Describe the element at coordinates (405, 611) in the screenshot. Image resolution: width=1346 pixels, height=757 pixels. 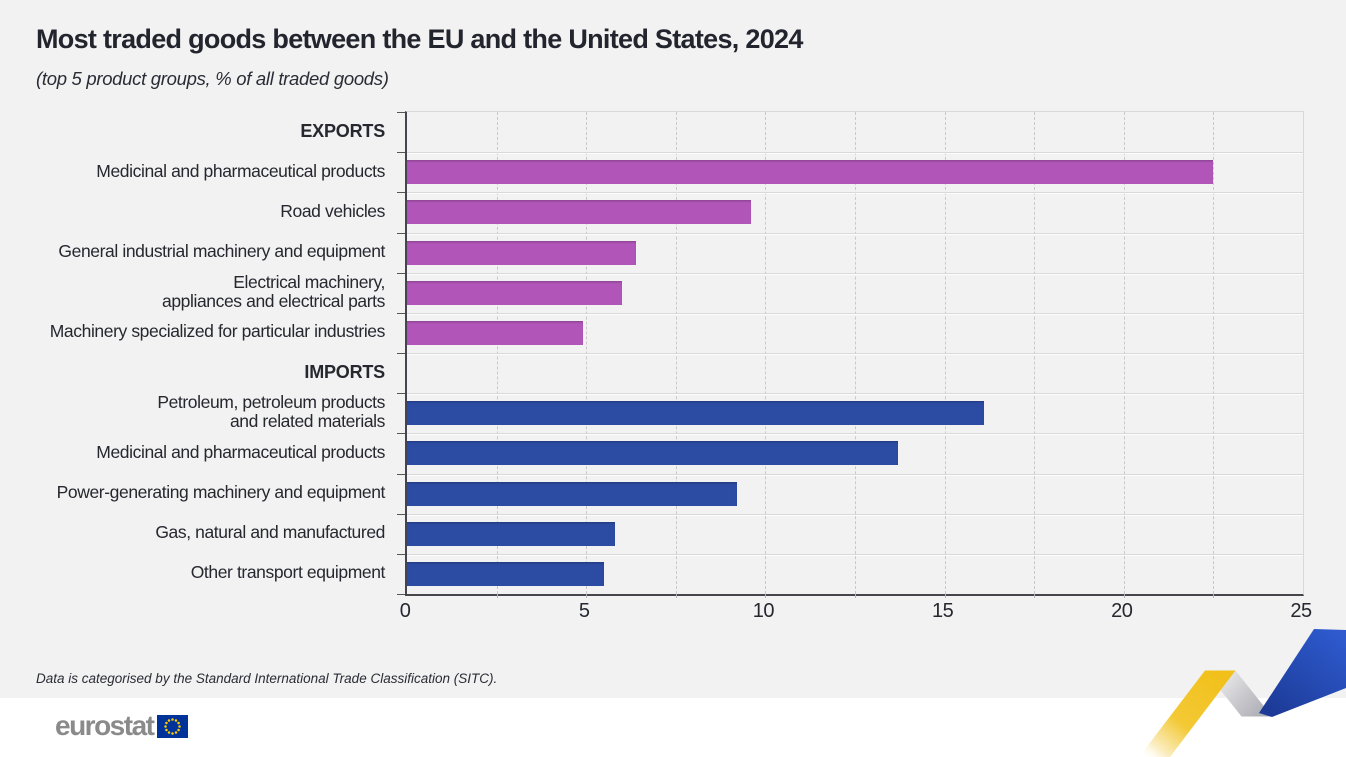
I see `x-axis-label: 0` at that location.